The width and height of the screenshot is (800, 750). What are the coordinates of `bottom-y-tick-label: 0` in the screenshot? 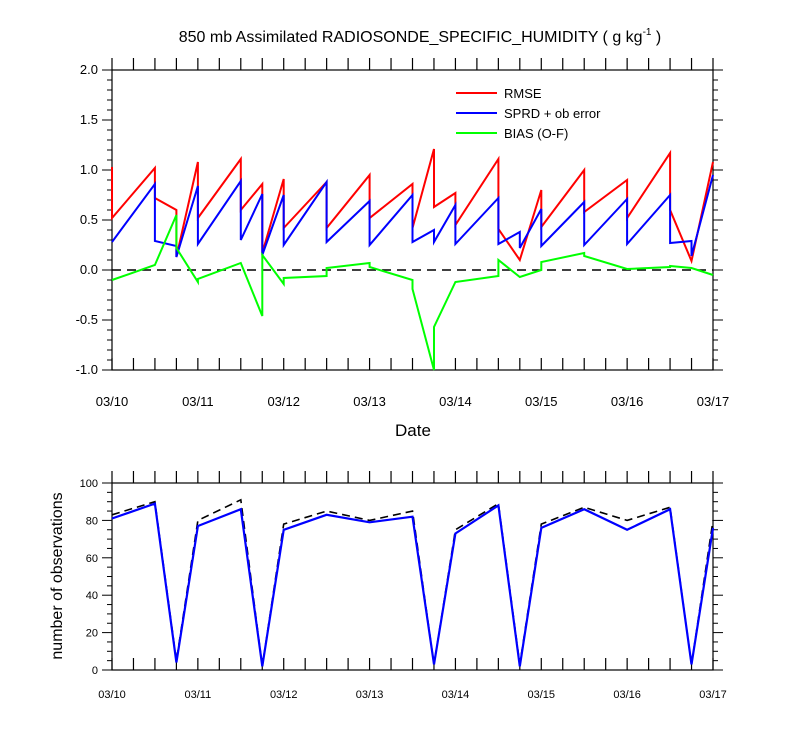 It's located at (95, 671).